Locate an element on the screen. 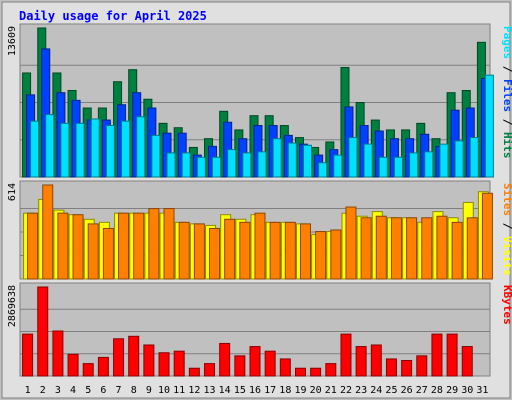 The width and height of the screenshot is (512, 400). day-label-14: 14 is located at coordinates (225, 390).